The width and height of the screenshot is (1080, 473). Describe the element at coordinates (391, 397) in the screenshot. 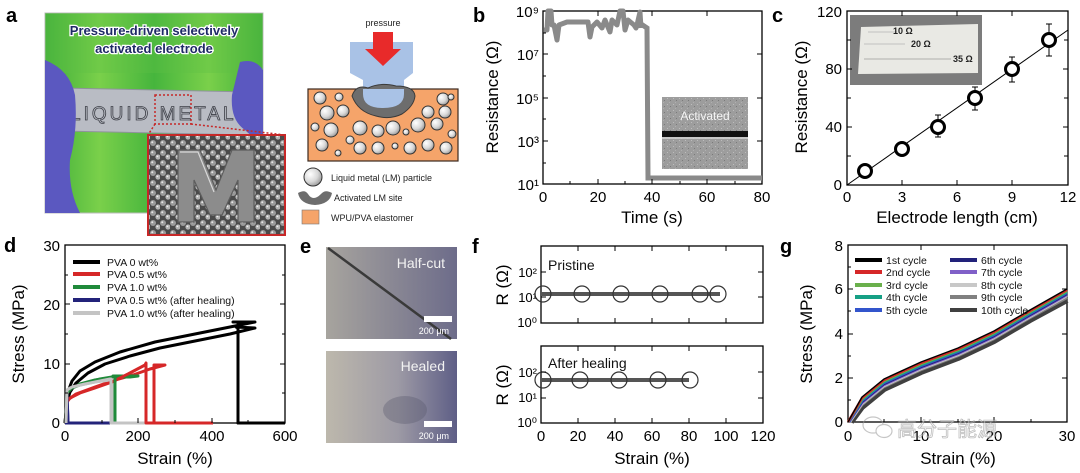

I see `micrograph-healed: Healed 200 μm` at that location.